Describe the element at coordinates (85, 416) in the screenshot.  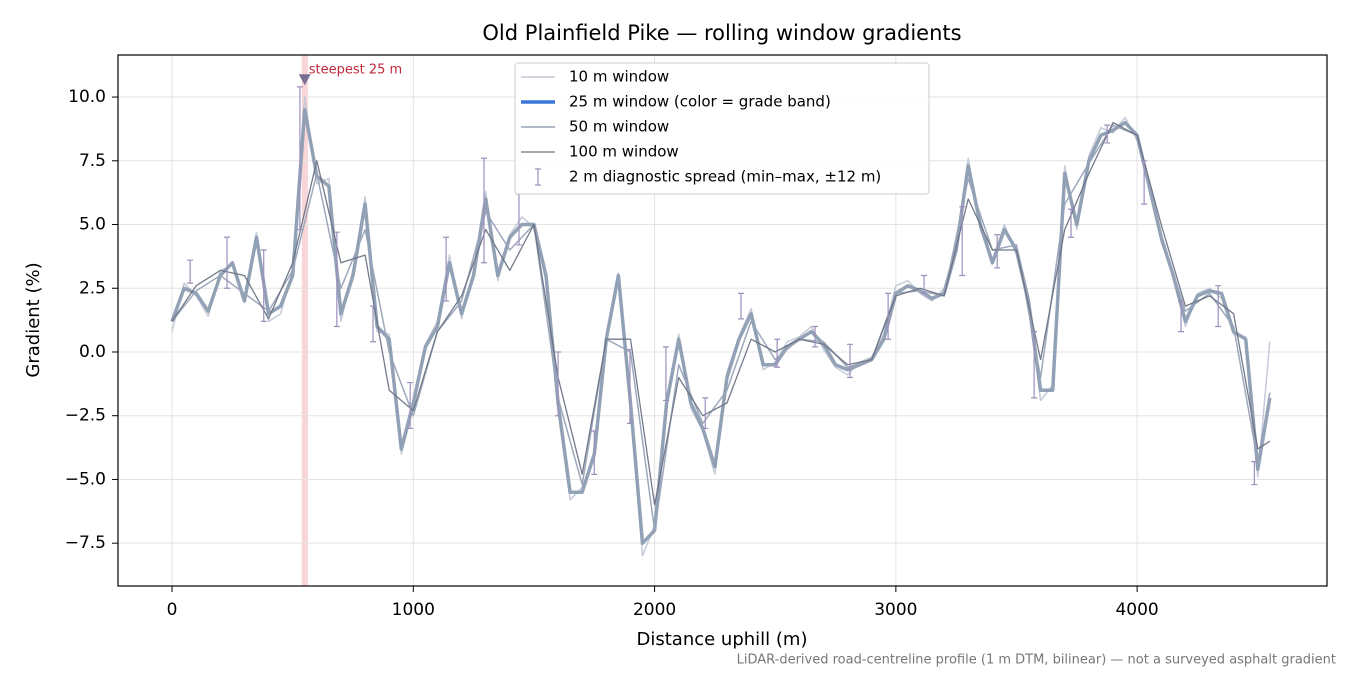
I see `y-tick-label: −2.5` at that location.